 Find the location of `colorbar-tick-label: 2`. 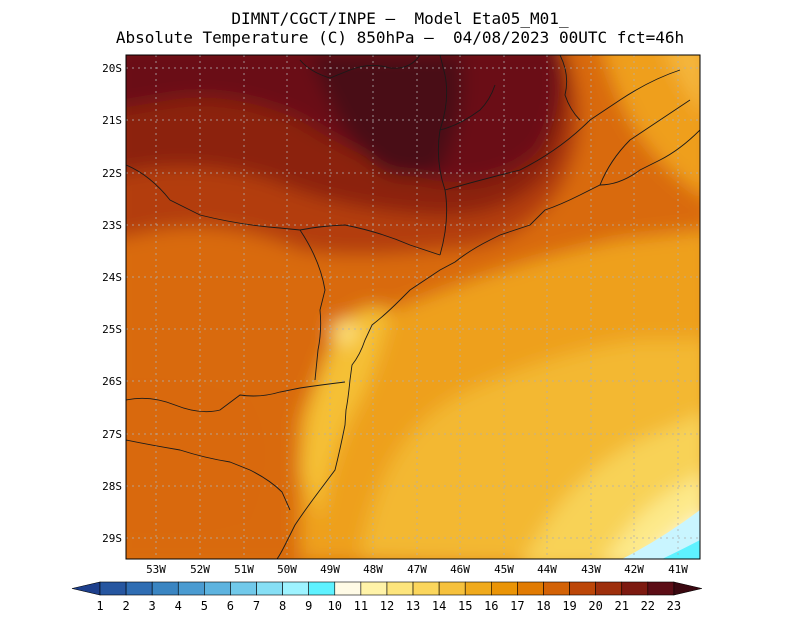

colorbar-tick-label: 2 is located at coordinates (126, 606).